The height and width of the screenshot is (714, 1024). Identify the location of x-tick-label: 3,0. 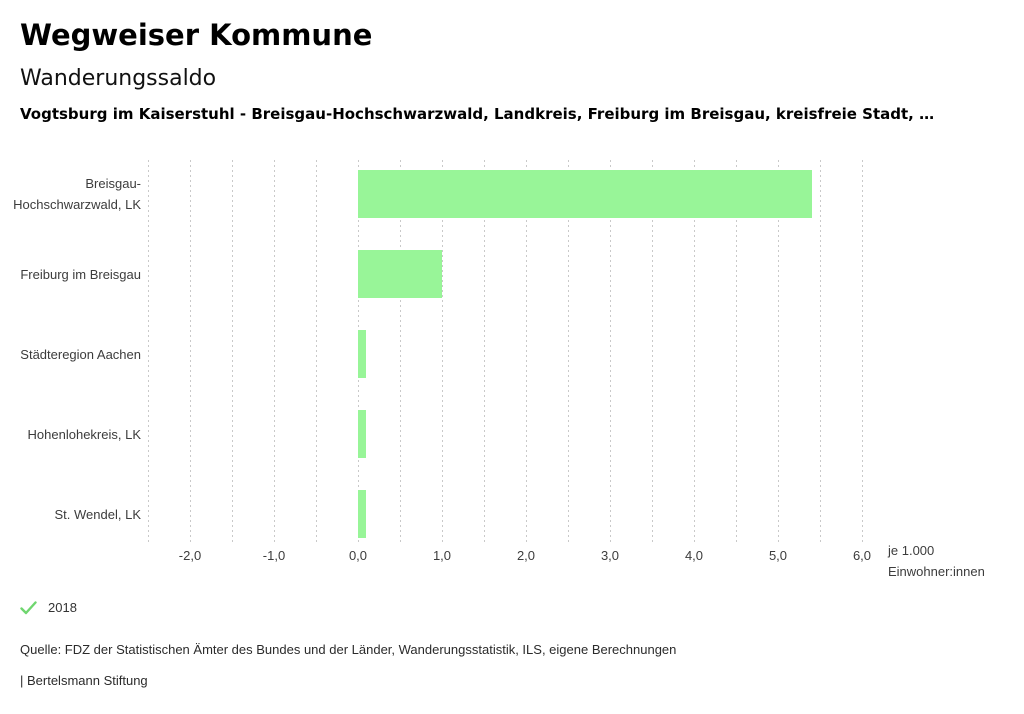
(610, 555).